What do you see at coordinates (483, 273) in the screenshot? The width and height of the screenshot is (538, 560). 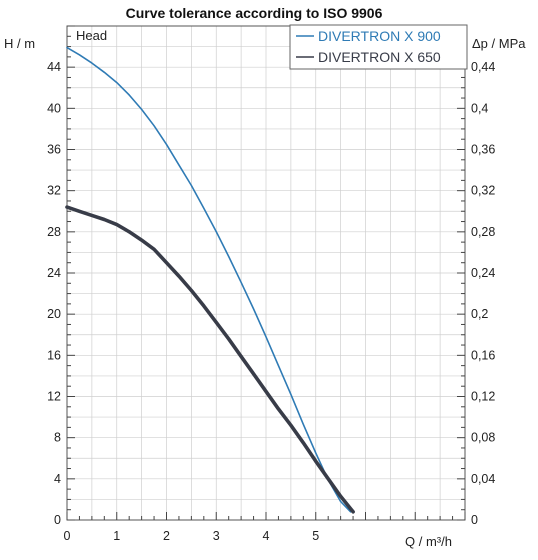 I see `y-right-tick-label: 0,24` at bounding box center [483, 273].